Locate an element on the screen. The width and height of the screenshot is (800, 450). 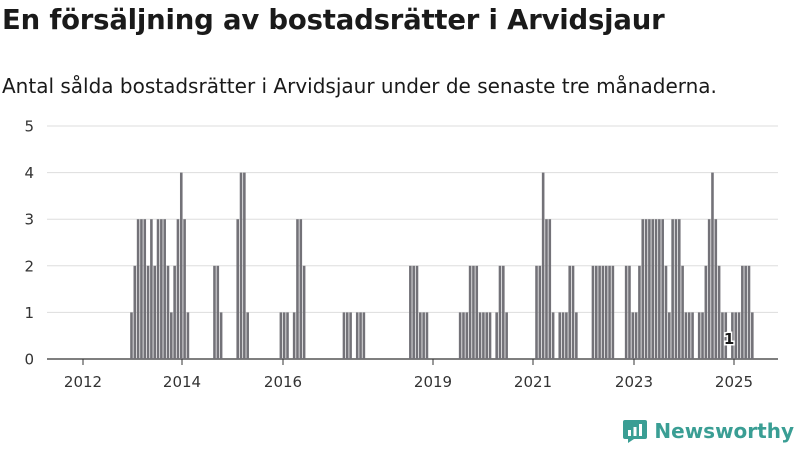
y-tick-label: 0 is located at coordinates (29, 360).